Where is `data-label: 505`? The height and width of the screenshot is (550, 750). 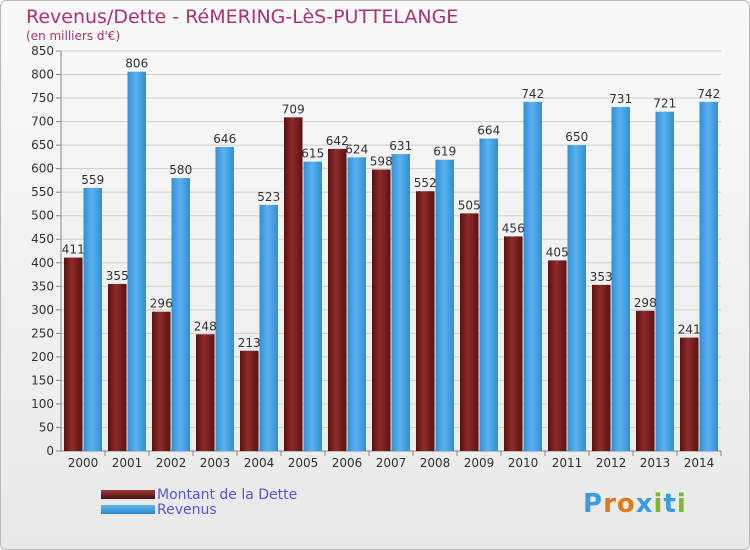 data-label: 505 is located at coordinates (469, 205).